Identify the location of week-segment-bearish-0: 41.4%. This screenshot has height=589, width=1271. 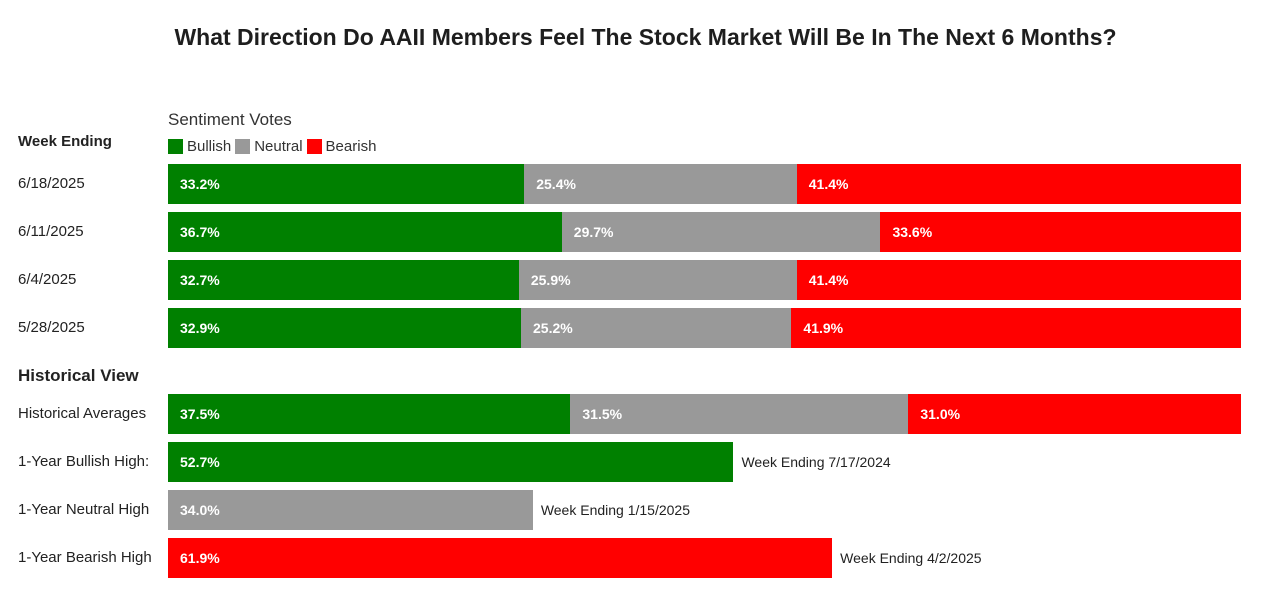
(1018, 184).